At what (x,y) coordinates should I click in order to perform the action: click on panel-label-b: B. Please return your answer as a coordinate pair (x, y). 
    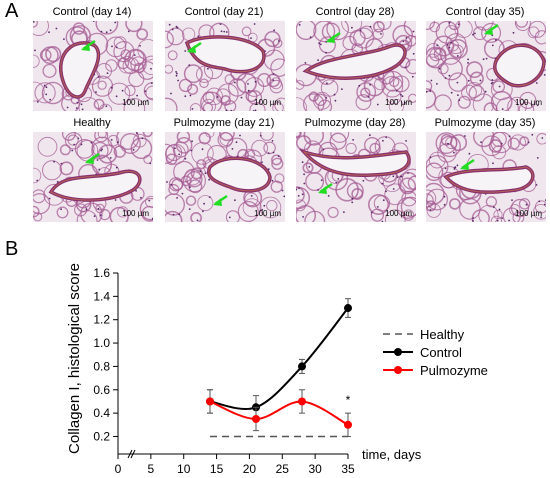
    Looking at the image, I should click on (12, 249).